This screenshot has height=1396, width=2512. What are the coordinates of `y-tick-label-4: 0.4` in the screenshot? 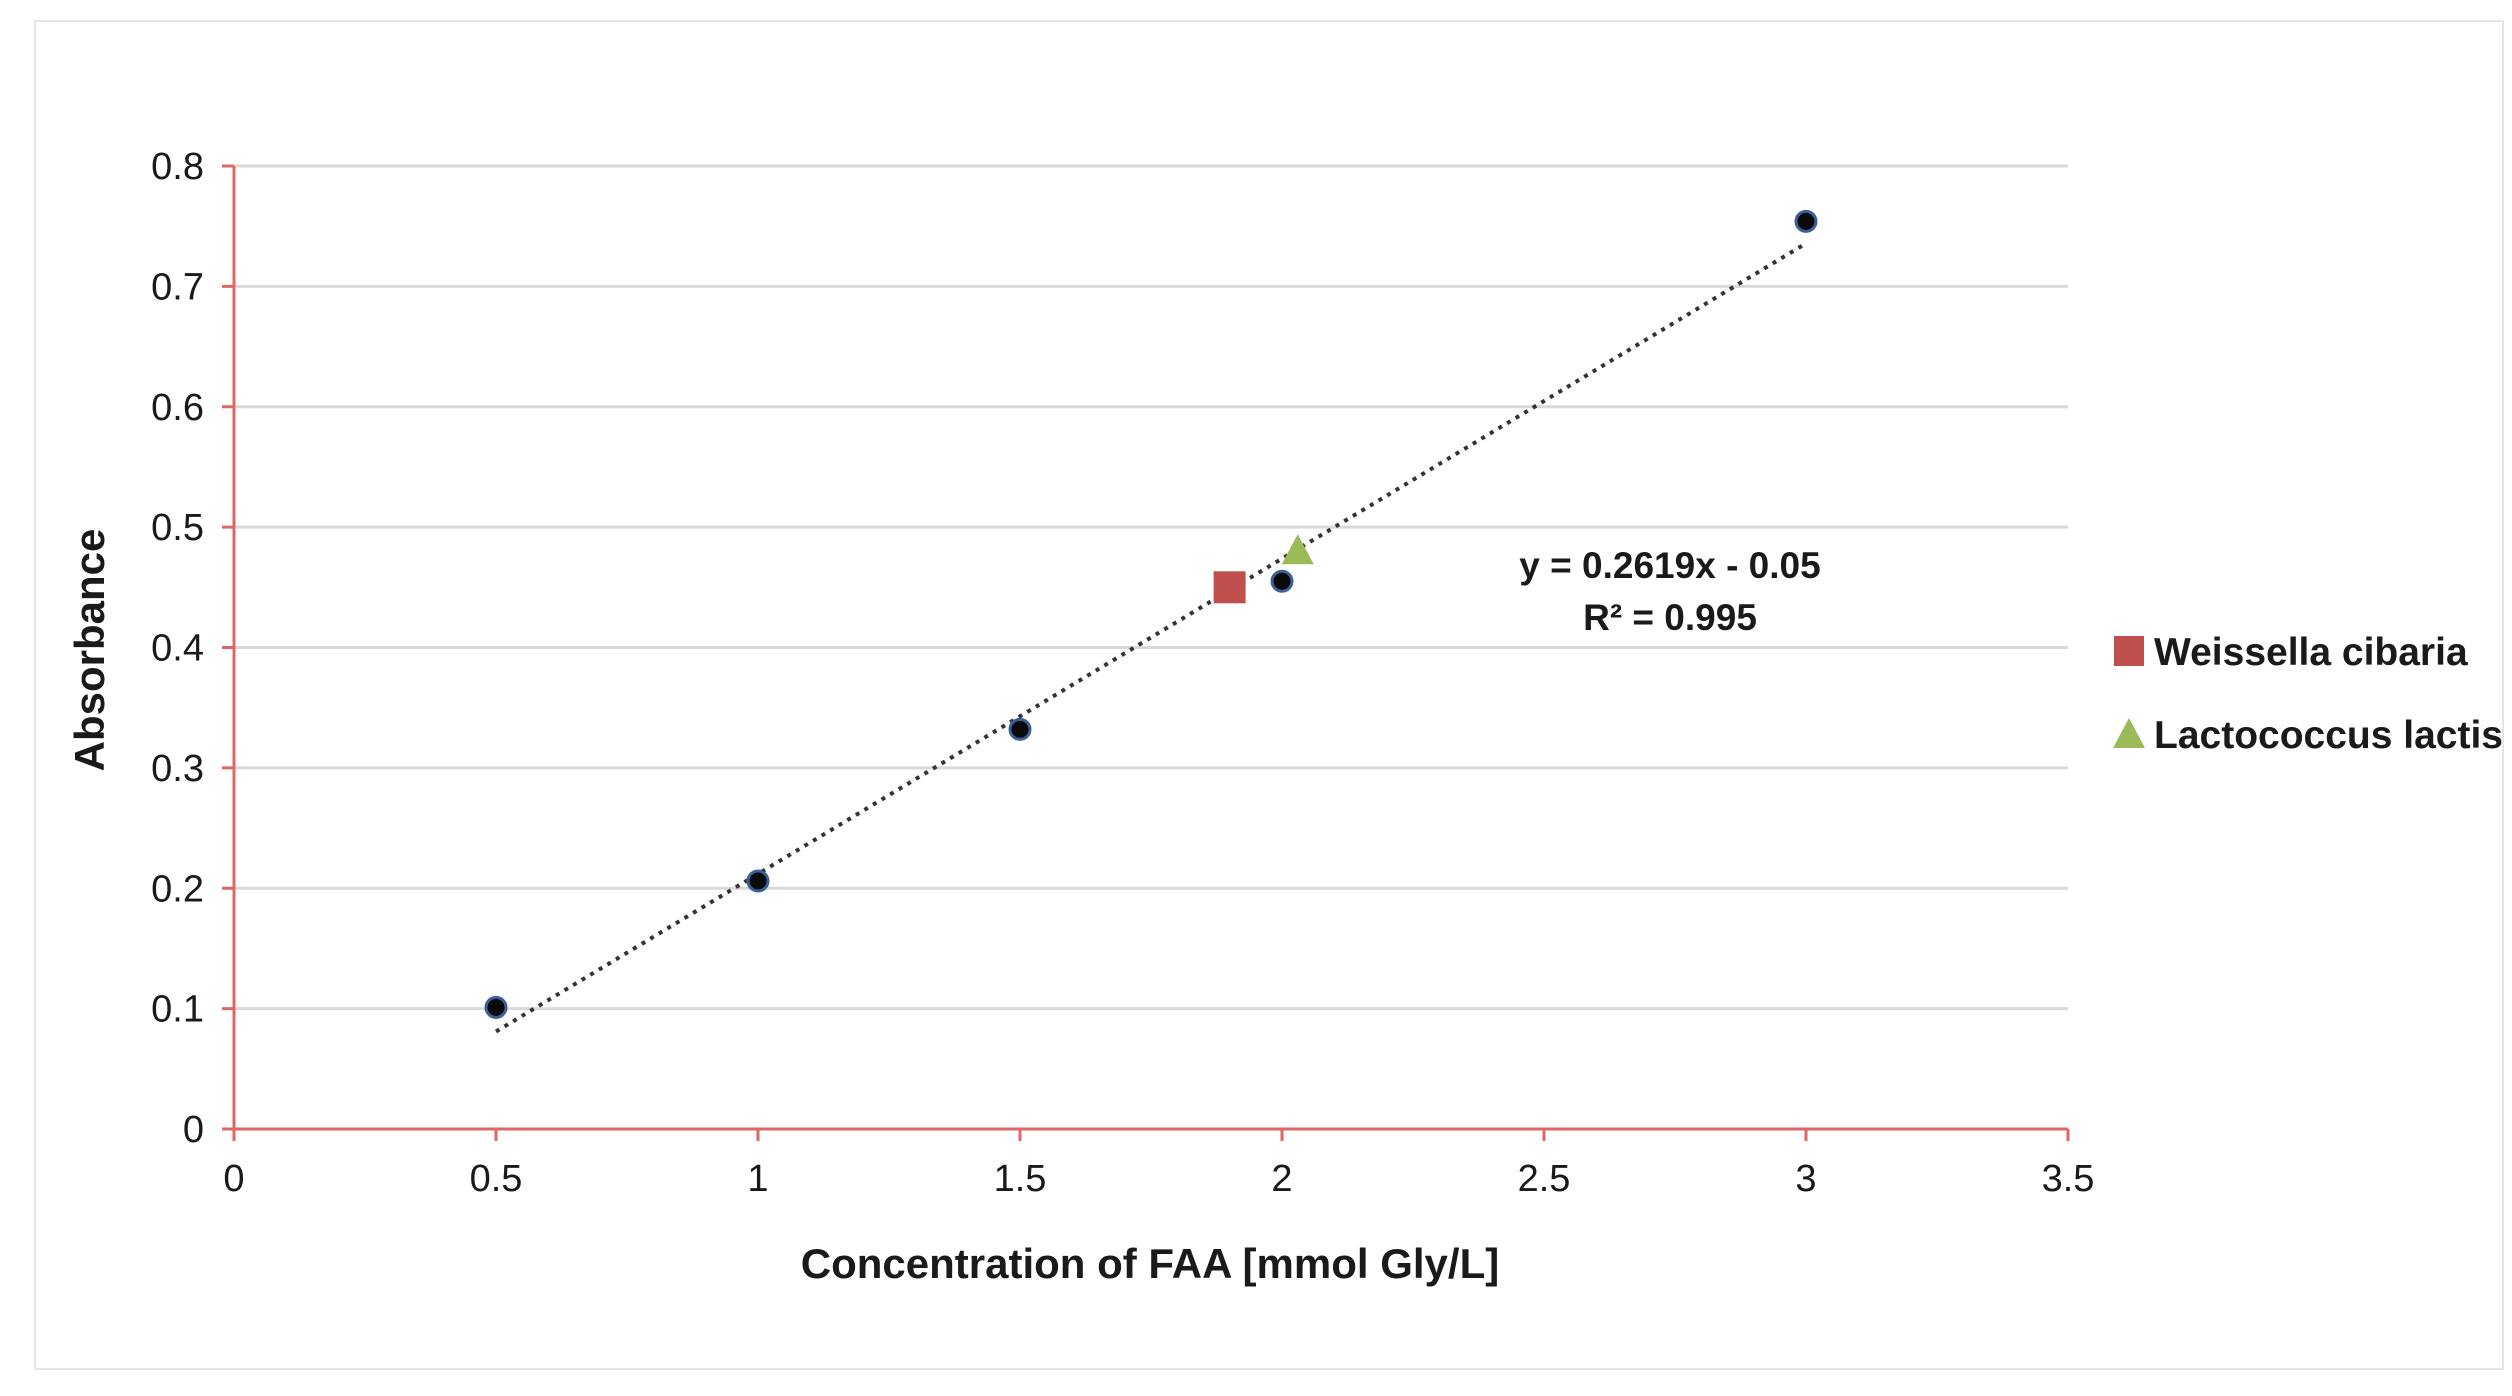 It's located at (177, 649).